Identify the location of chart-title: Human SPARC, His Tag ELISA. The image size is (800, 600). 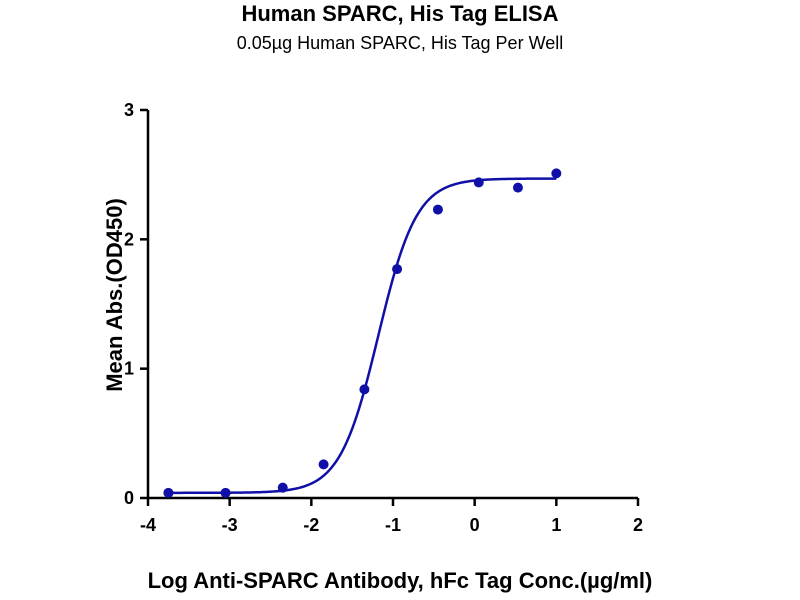
(400, 13).